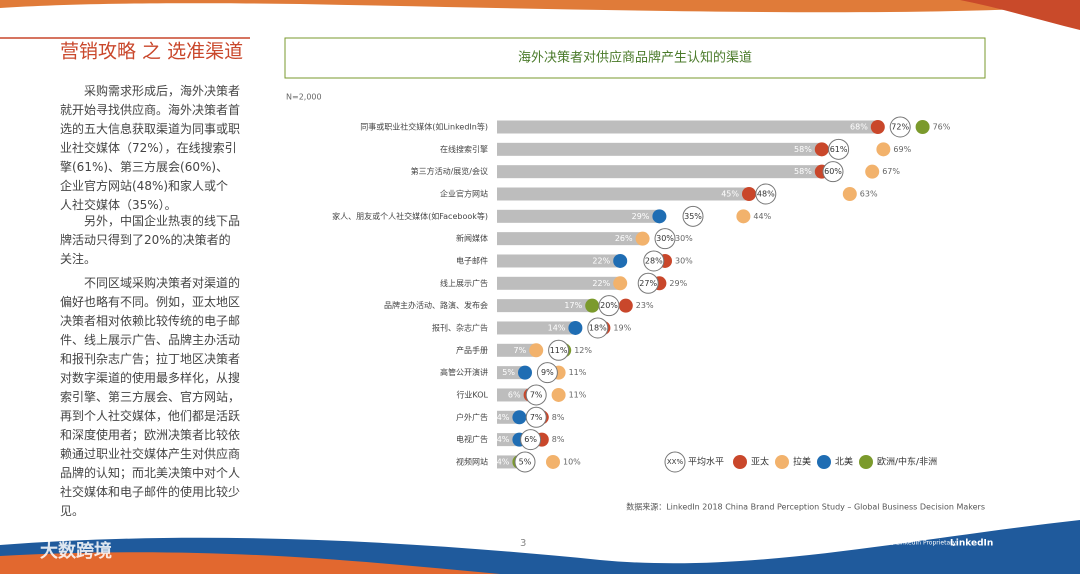 The image size is (1080, 574). Describe the element at coordinates (472, 260) in the screenshot. I see `category-label: 电子邮件` at that location.